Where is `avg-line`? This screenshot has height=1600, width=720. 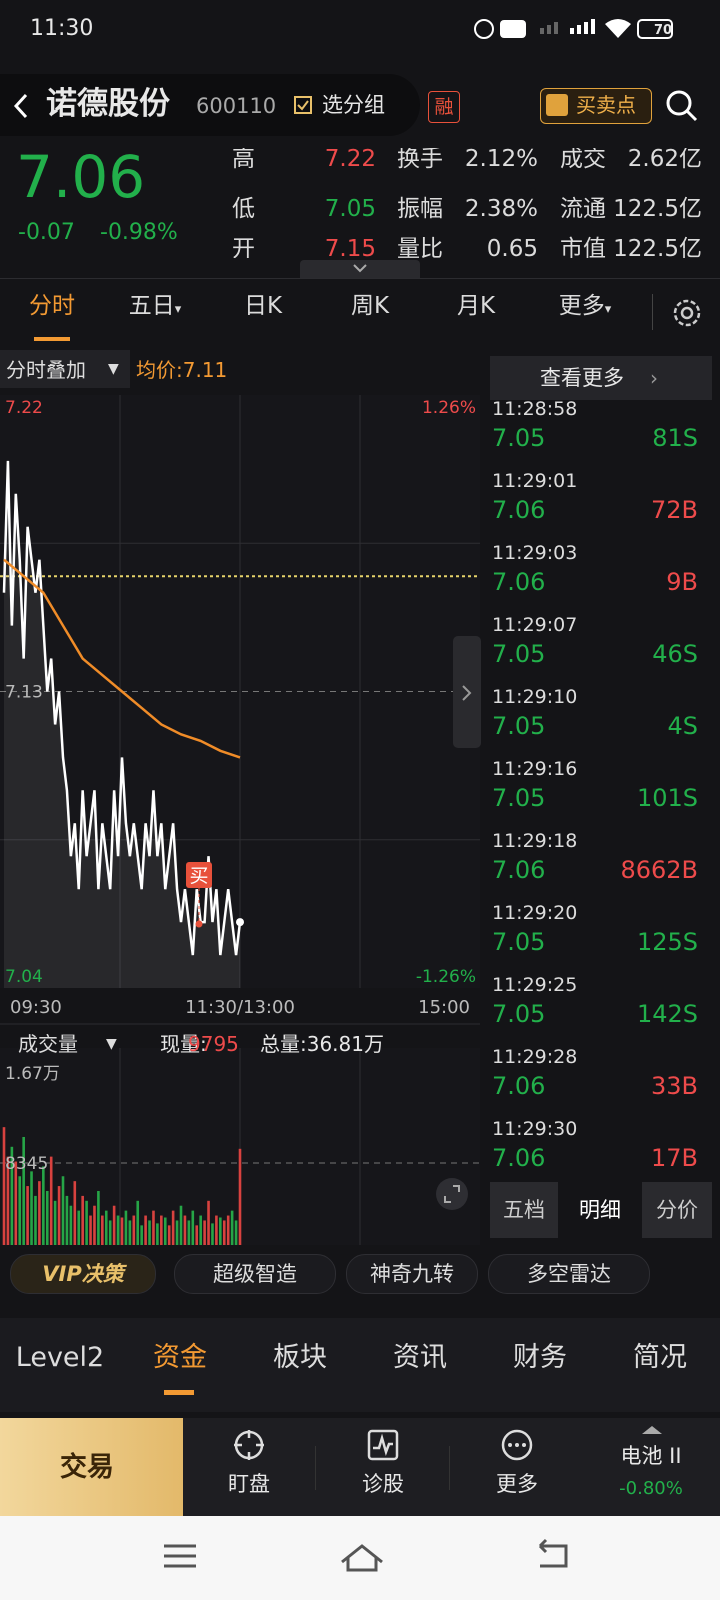 avg-line is located at coordinates (122, 658).